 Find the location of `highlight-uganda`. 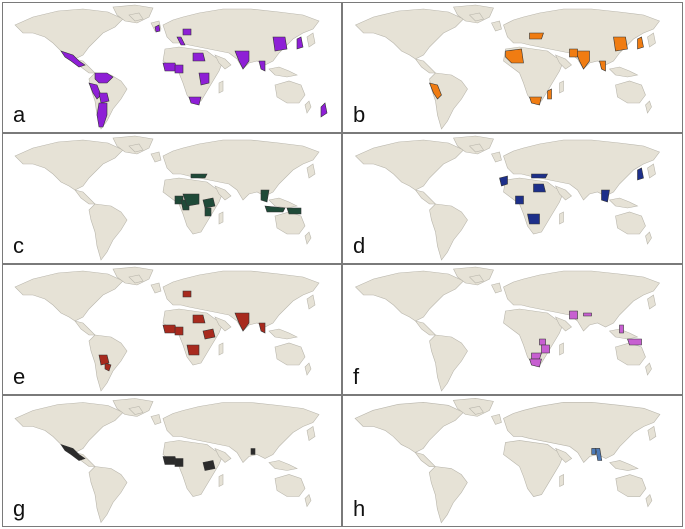

highlight-uganda is located at coordinates (542, 342).